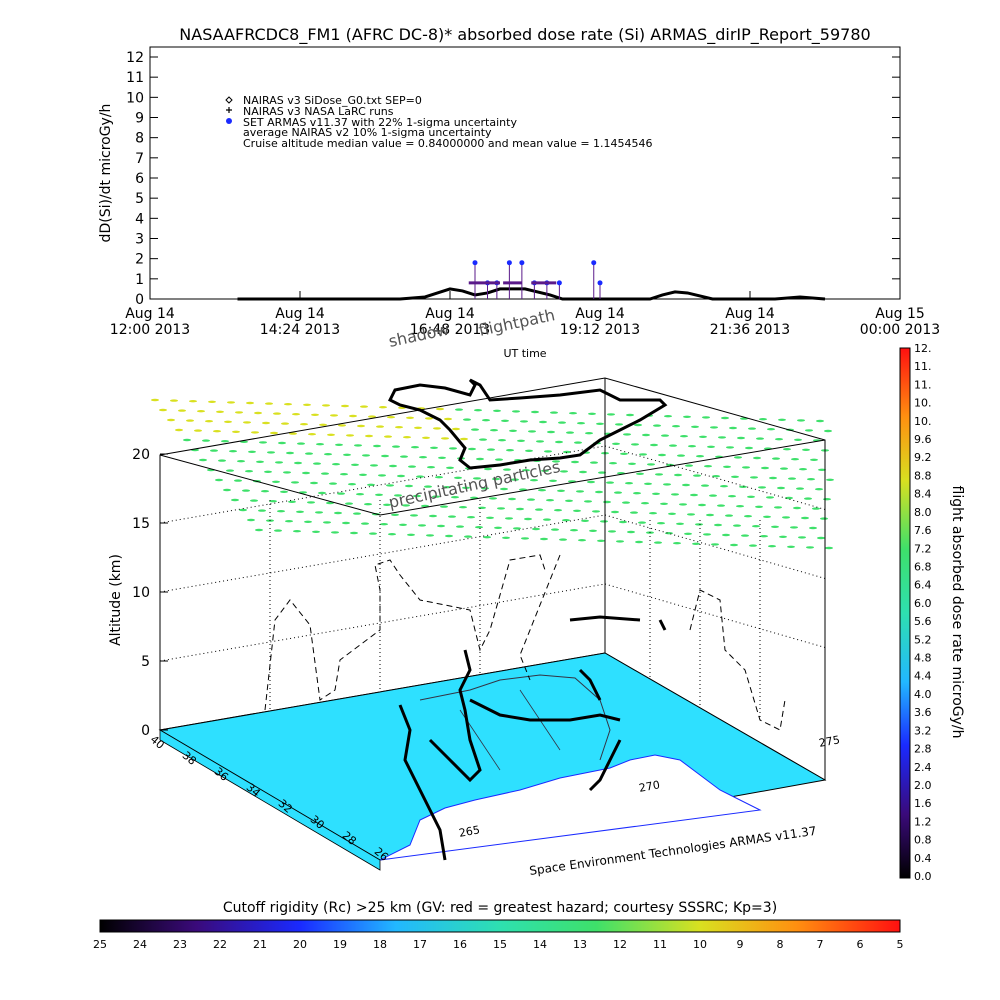 This screenshot has width=1000, height=1000. What do you see at coordinates (957, 612) in the screenshot?
I see `right-colorbar-label: flight absorbed dose rate microGy/h` at bounding box center [957, 612].